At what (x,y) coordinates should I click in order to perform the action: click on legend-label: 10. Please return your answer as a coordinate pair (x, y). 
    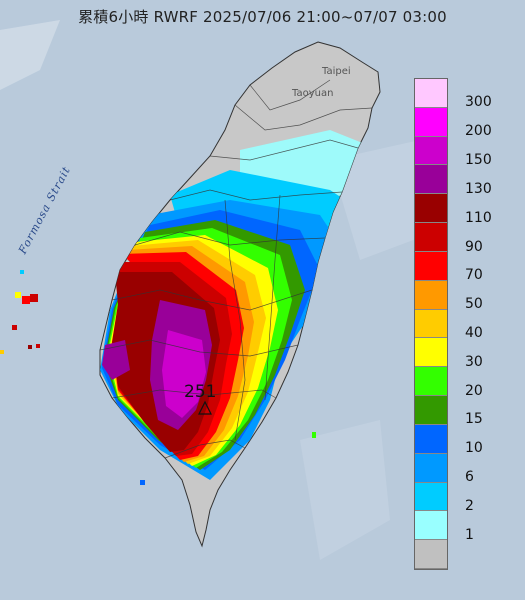
    Looking at the image, I should click on (474, 448).